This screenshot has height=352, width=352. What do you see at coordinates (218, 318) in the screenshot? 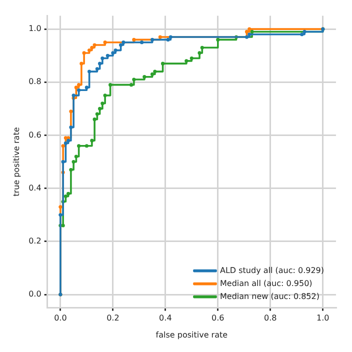
I see `x-tick-label: 0.6` at bounding box center [218, 318].